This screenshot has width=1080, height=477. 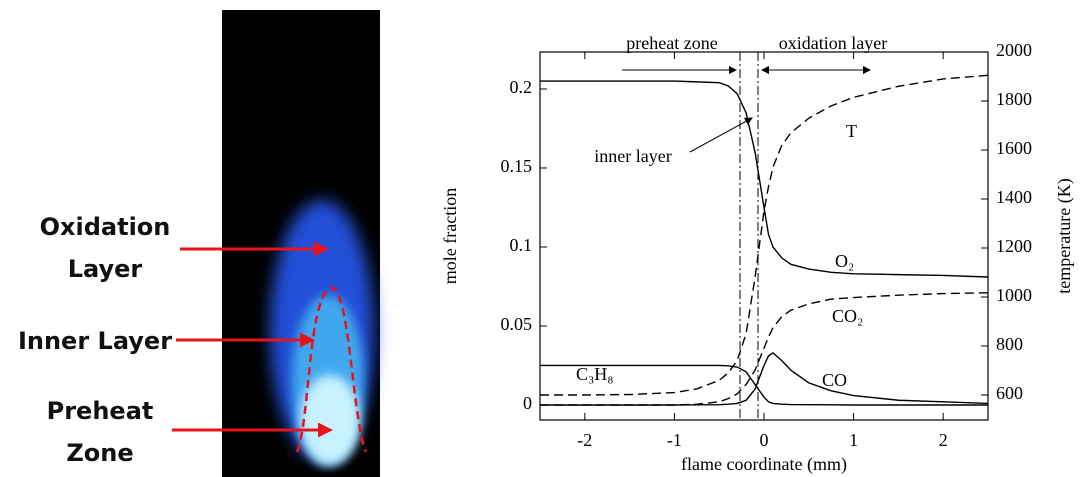 What do you see at coordinates (834, 380) in the screenshot?
I see `series-label: CO` at bounding box center [834, 380].